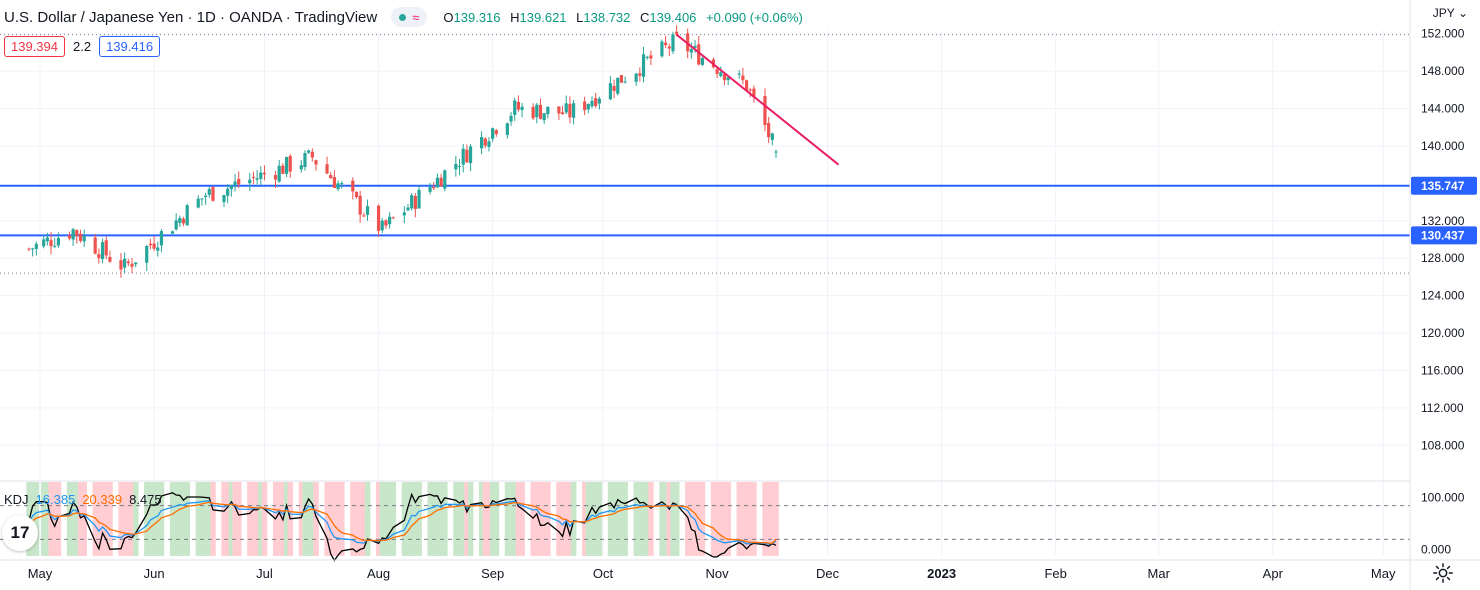  Describe the element at coordinates (941, 573) in the screenshot. I see `time-tick-label: 2023` at that location.